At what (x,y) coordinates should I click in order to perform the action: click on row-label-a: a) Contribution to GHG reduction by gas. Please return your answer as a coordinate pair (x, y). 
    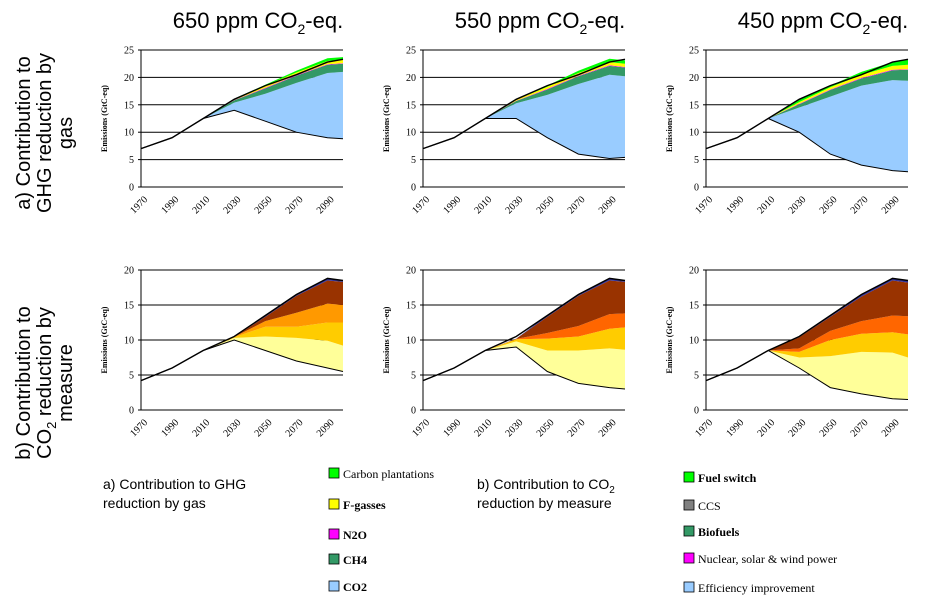
    Looking at the image, I should click on (45, 133).